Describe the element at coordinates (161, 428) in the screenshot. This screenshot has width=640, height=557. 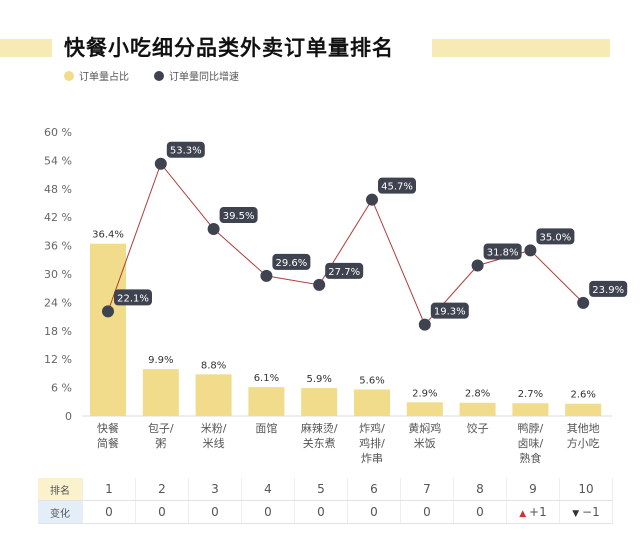
I see `x-tick-label: 包子/` at that location.